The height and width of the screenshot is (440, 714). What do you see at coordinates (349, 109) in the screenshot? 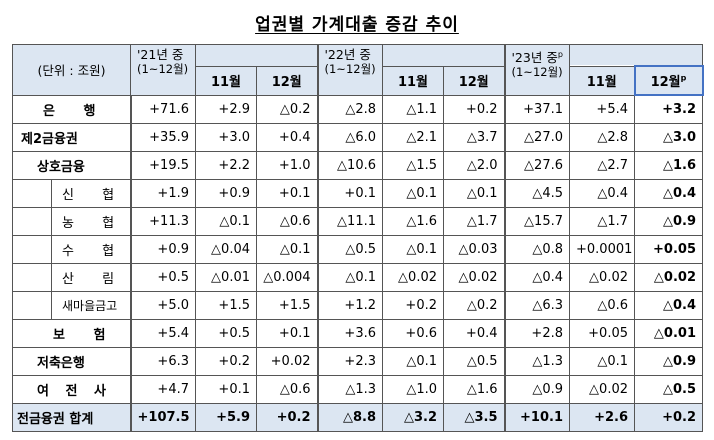
I see `value-cell: △2.8` at bounding box center [349, 109].